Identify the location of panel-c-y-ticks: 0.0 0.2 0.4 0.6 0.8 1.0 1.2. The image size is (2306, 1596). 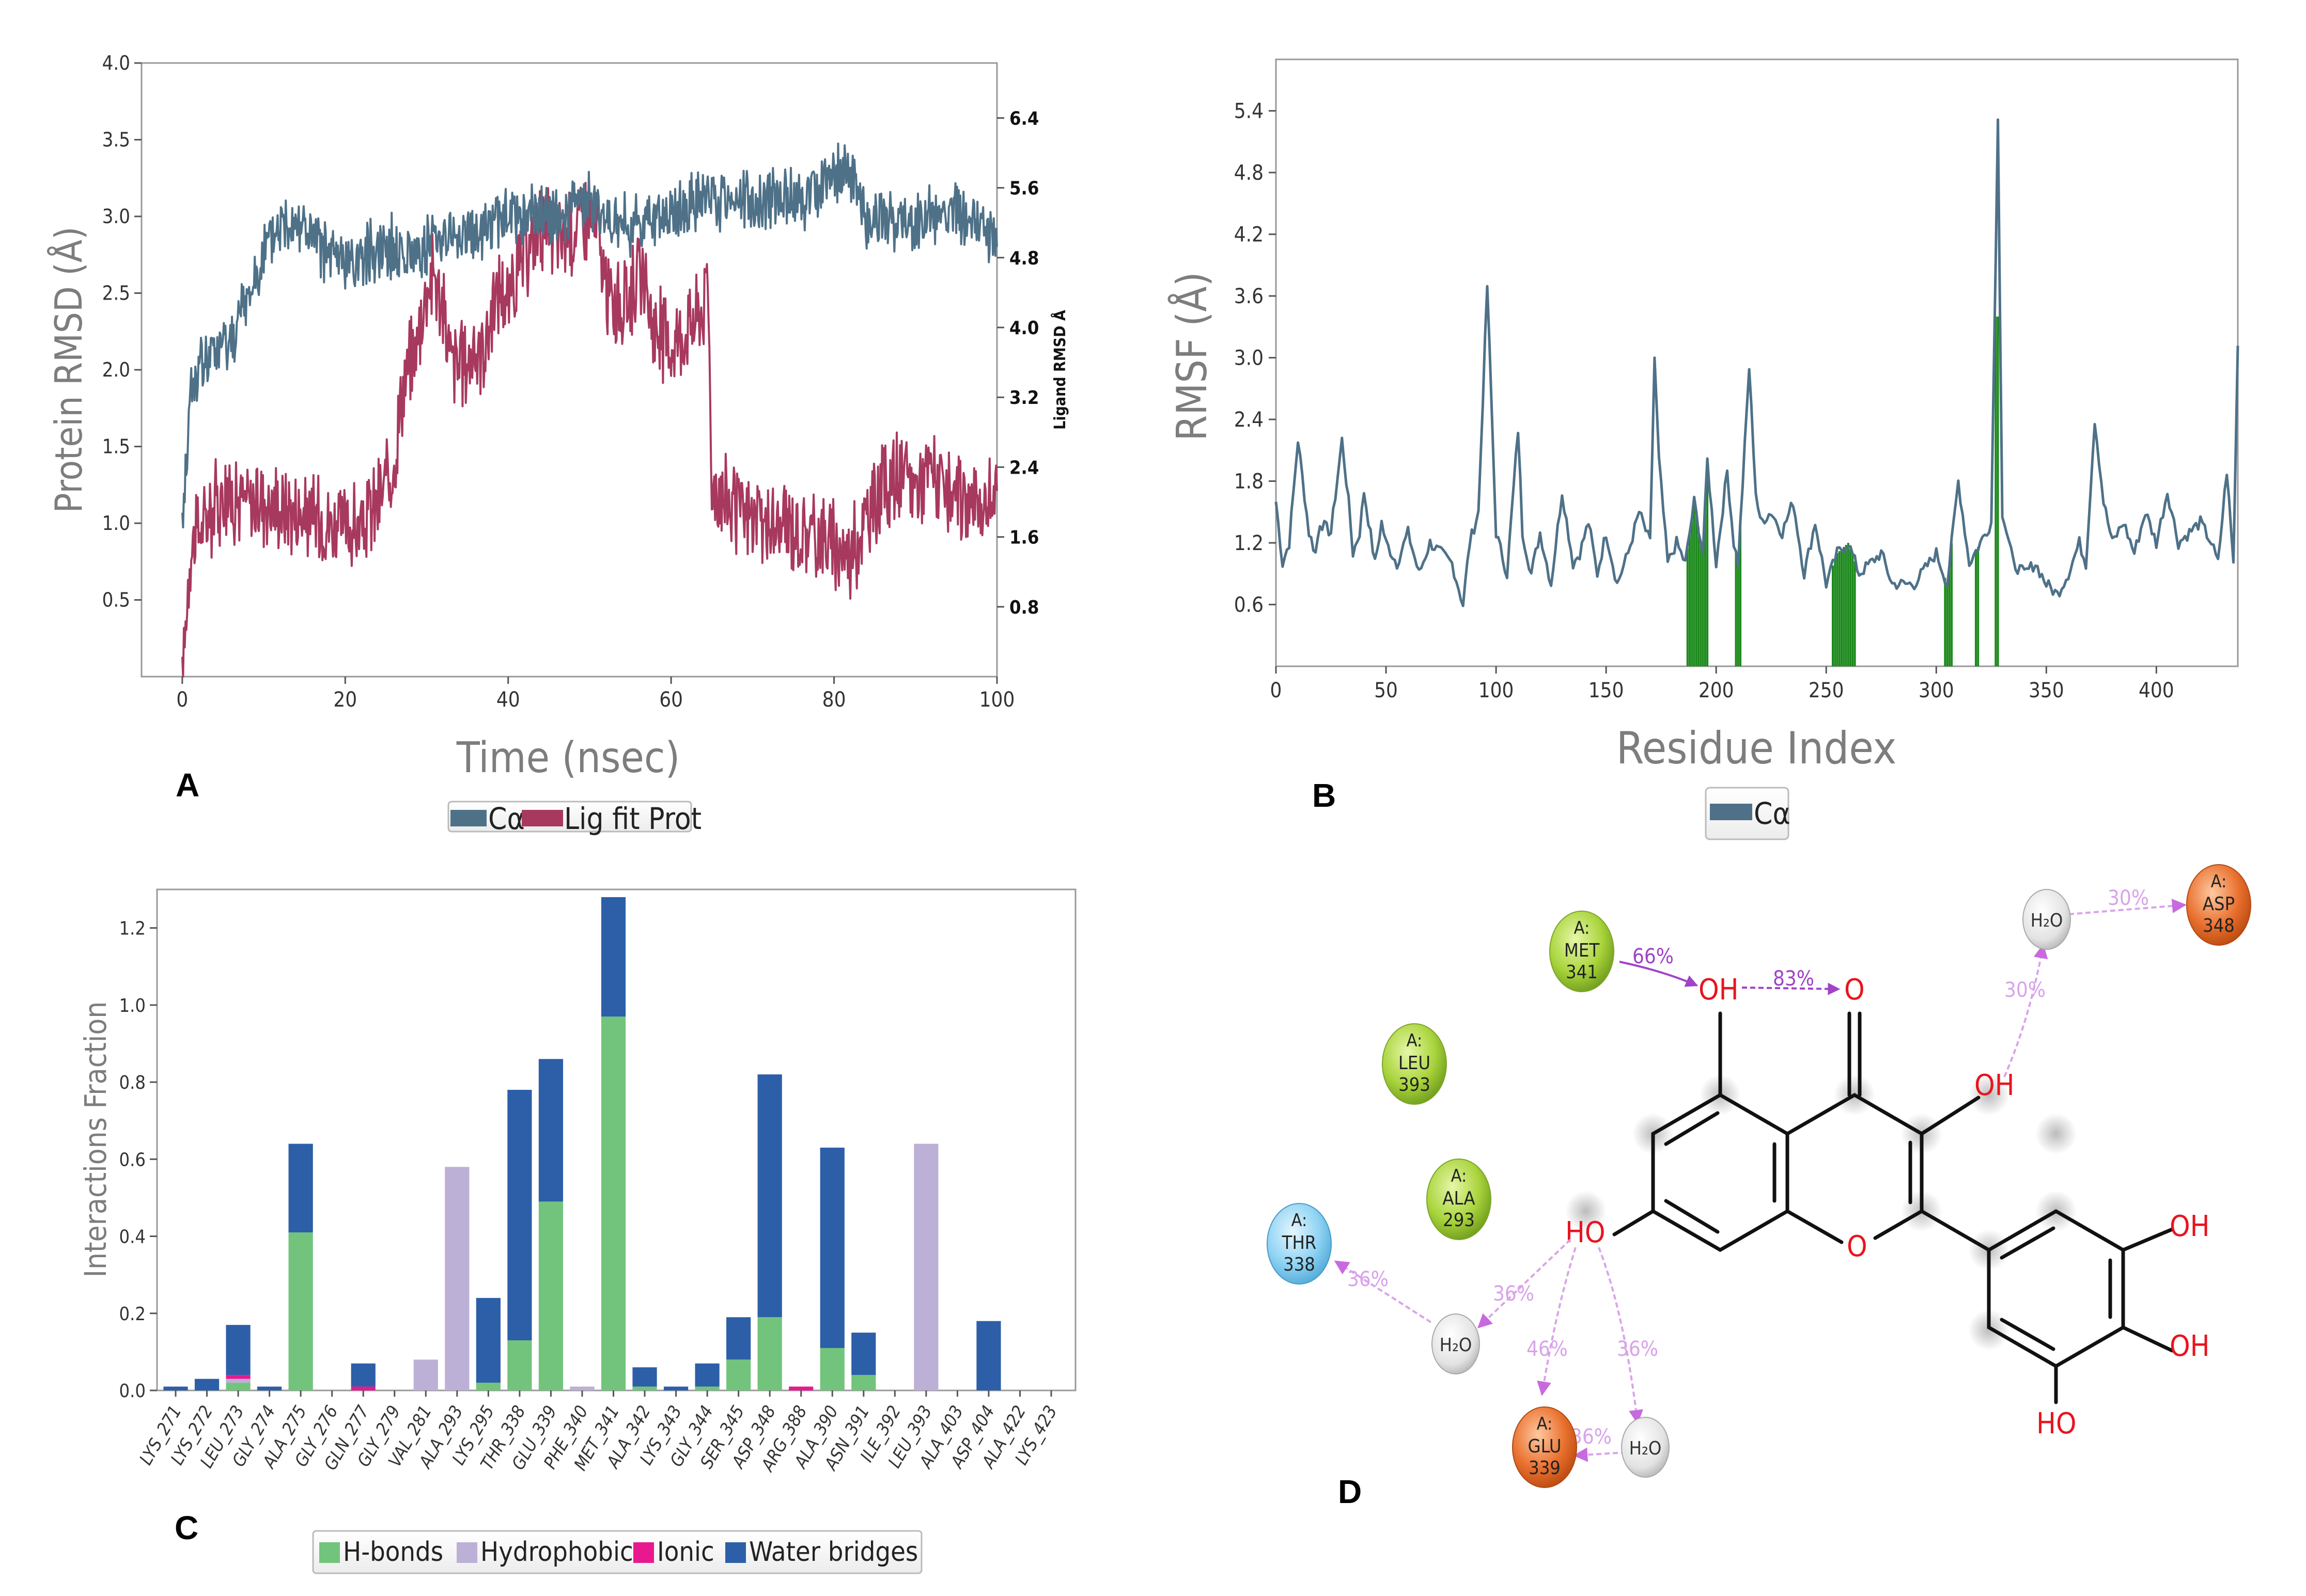
(138, 1160).